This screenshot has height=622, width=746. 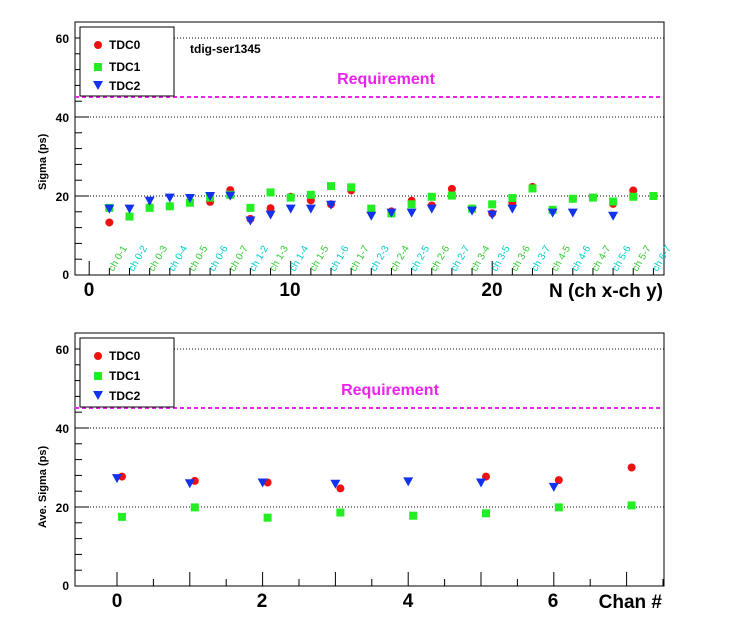 I want to click on x-tick-label: 20, so click(x=491, y=290).